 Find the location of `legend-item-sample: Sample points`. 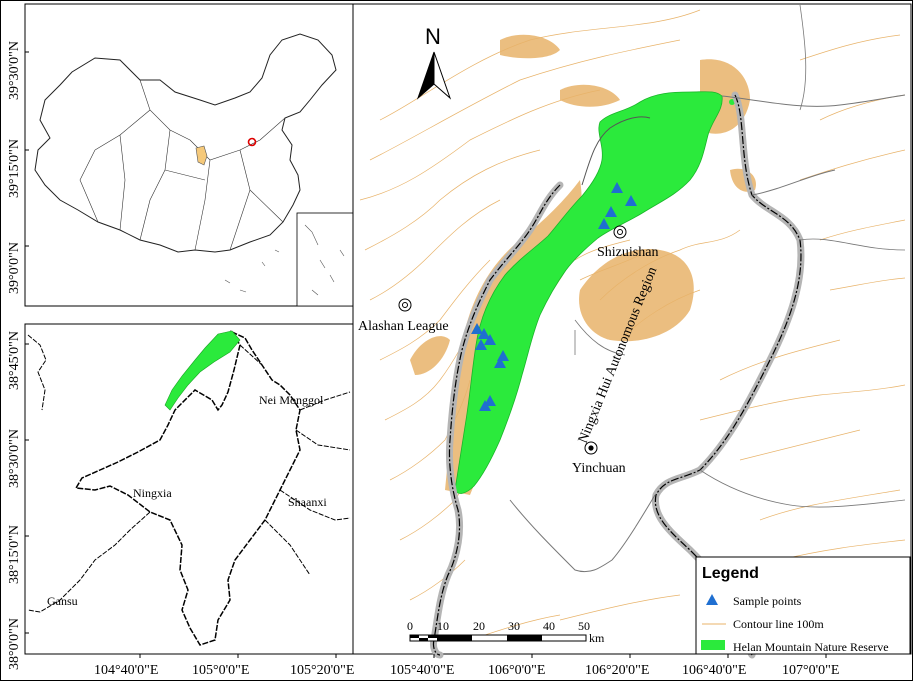

legend-item-sample: Sample points is located at coordinates (767, 601).